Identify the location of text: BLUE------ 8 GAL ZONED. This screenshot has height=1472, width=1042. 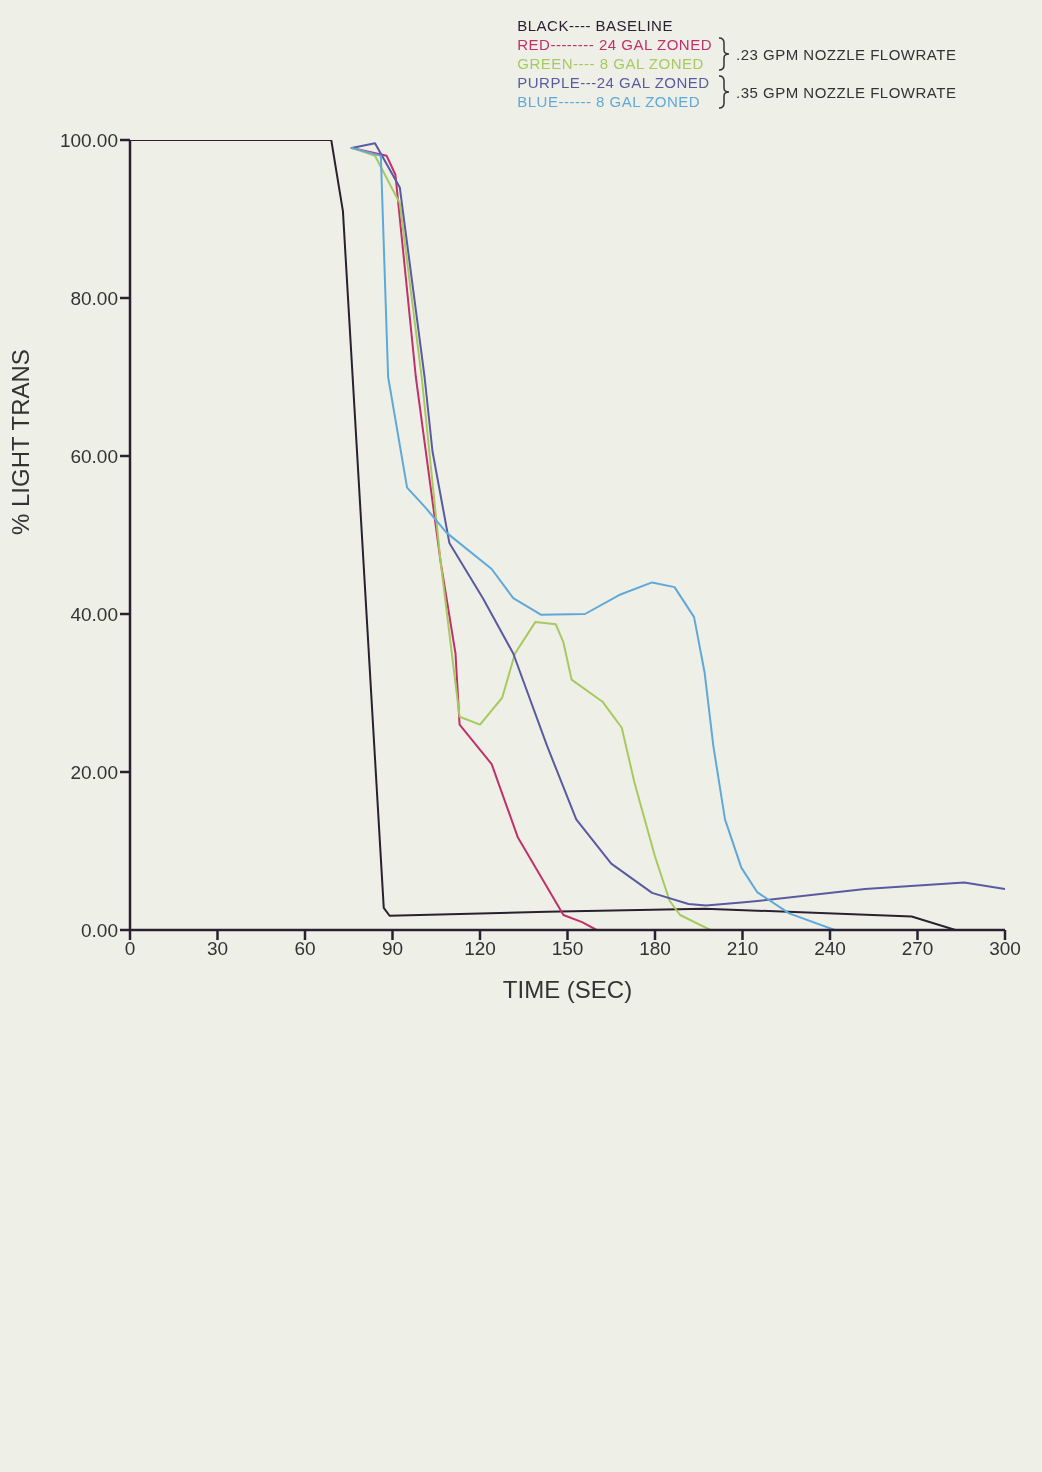
(609, 101).